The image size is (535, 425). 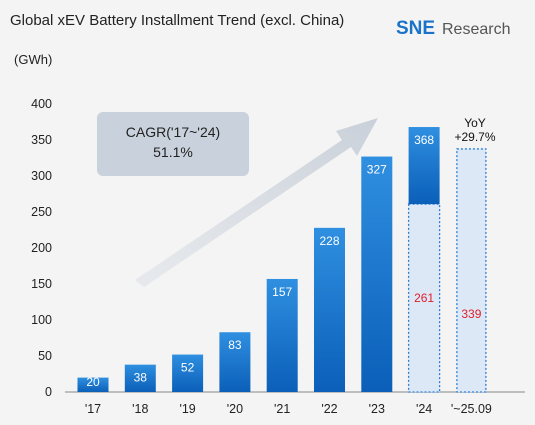 What do you see at coordinates (282, 409) in the screenshot?
I see `x-tick-label: '21` at bounding box center [282, 409].